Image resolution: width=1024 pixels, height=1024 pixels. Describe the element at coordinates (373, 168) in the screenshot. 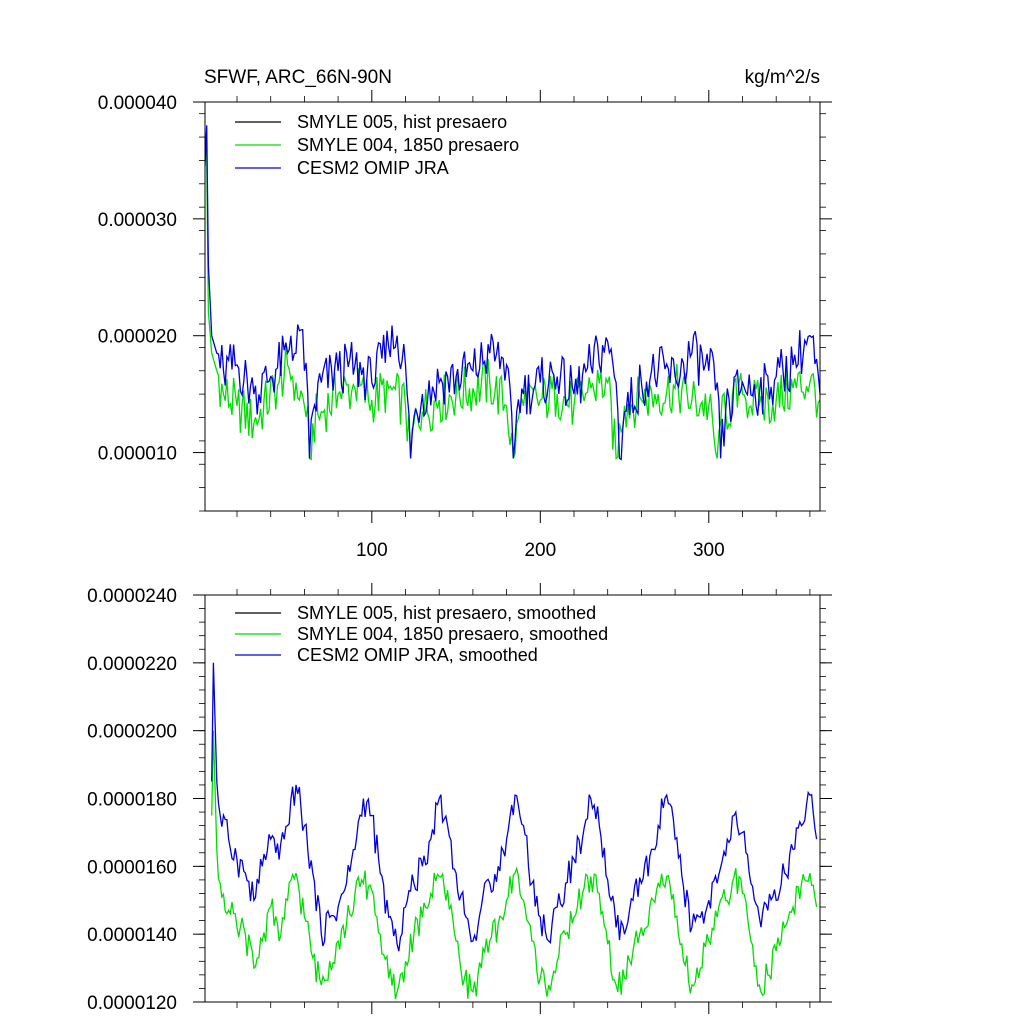

I see `top-legend-label-2: CESM2 OMIP JRA` at that location.